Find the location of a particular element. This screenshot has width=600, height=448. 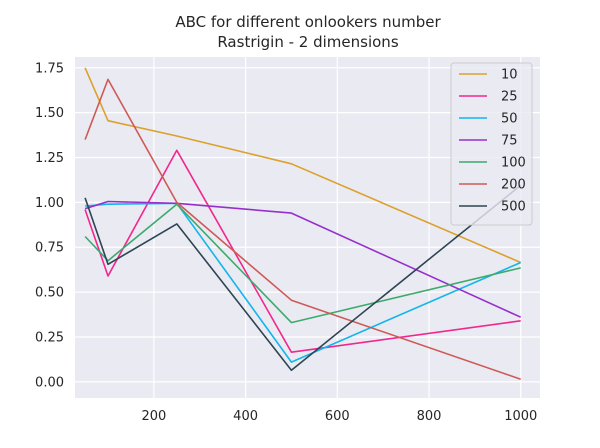

x-axis: 200 400 600 800 1000 is located at coordinates (339, 416).